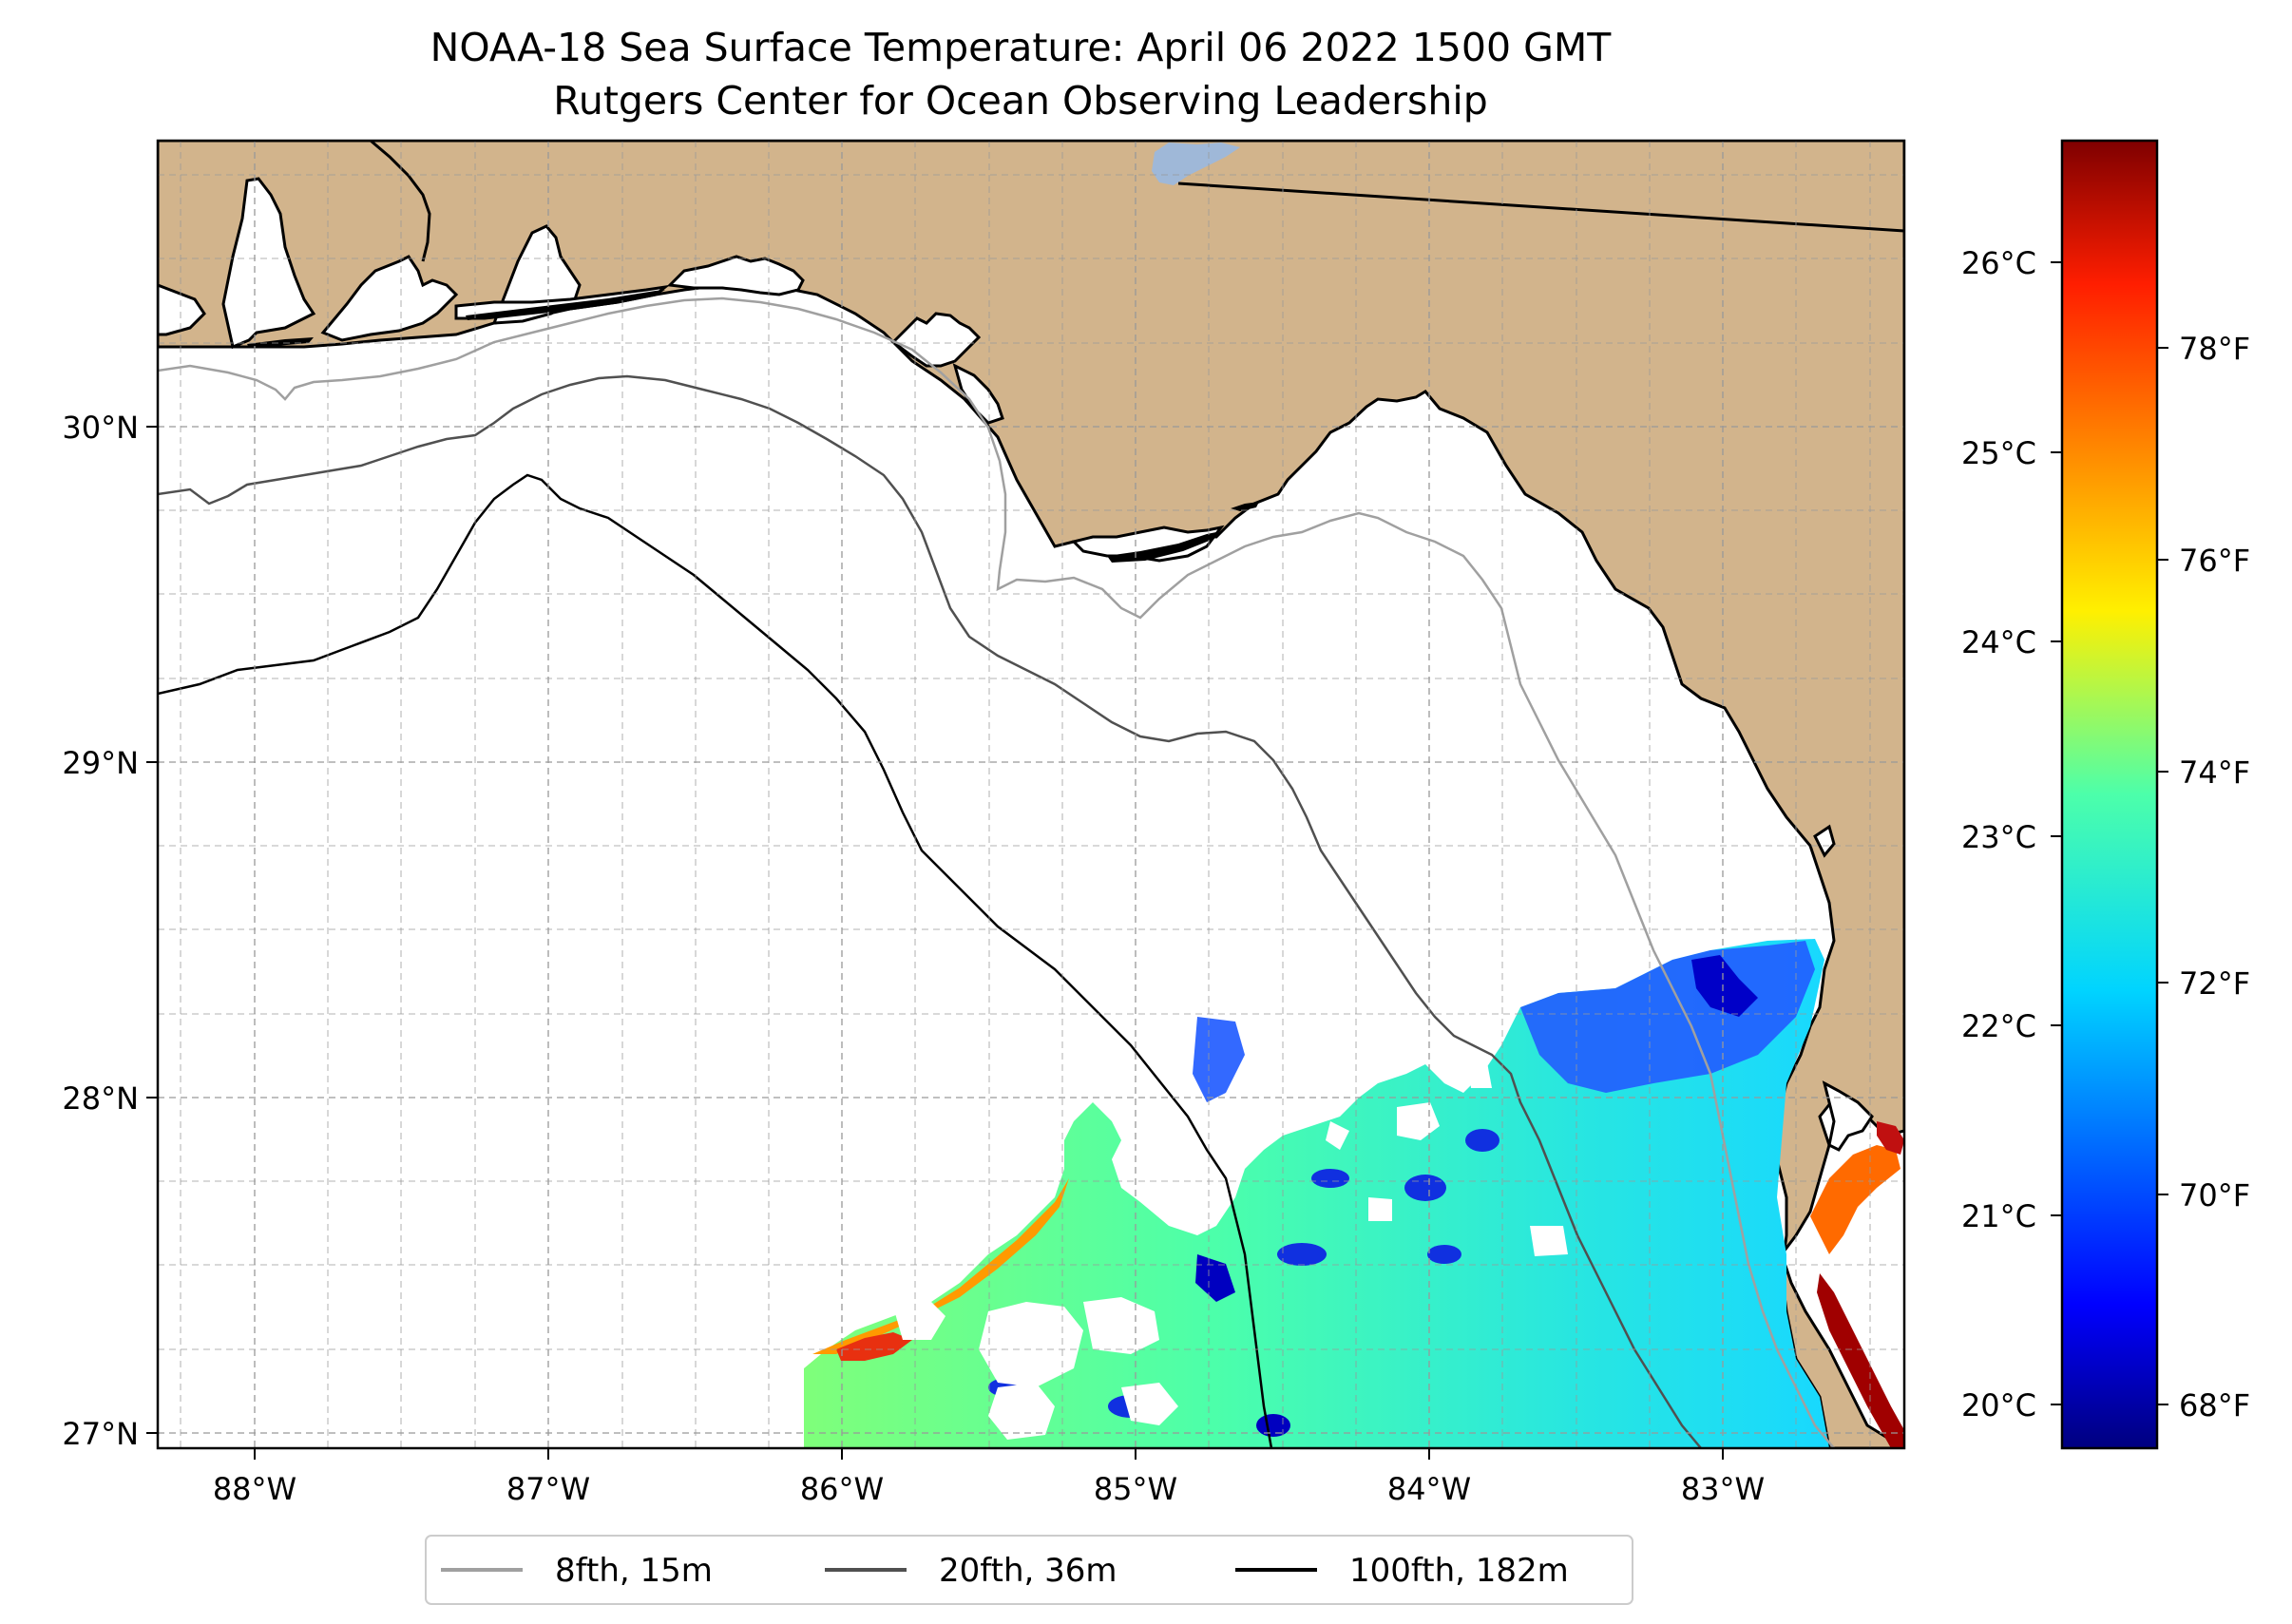 The height and width of the screenshot is (1624, 2292). I want to click on lat-label-27n: 27°N, so click(100, 1434).